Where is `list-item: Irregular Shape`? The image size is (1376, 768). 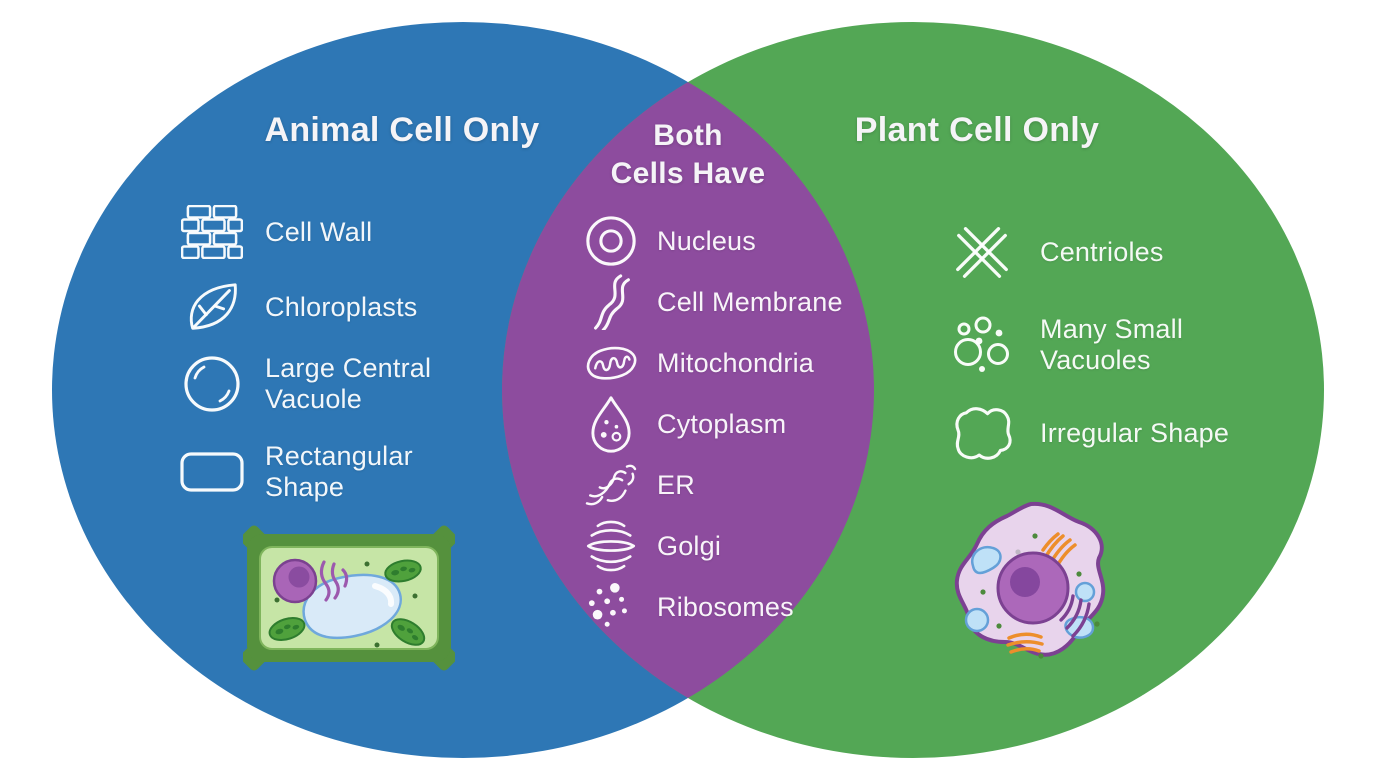 list-item: Irregular Shape is located at coordinates (1088, 433).